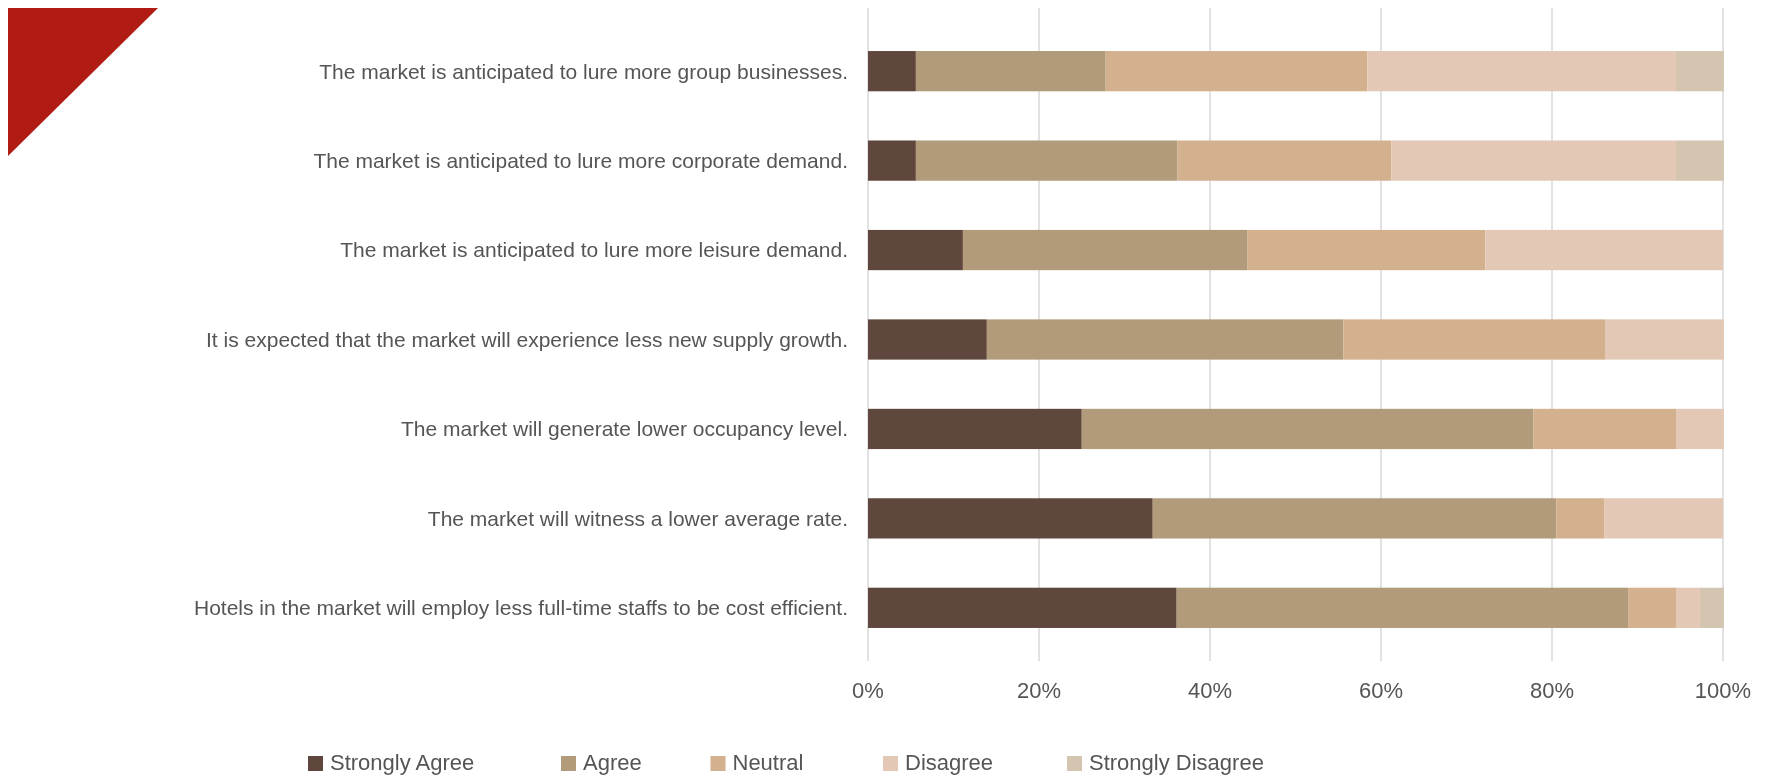 This screenshot has height=784, width=1766. Describe the element at coordinates (1723, 690) in the screenshot. I see `x-tick-label: 100%` at that location.